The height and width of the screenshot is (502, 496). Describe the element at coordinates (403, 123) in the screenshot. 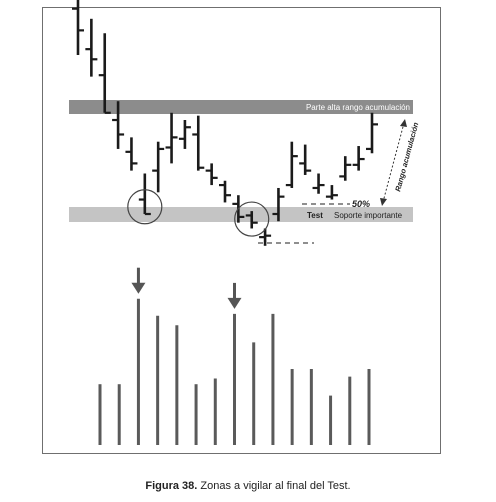

I see `range-arrow-head-top` at that location.